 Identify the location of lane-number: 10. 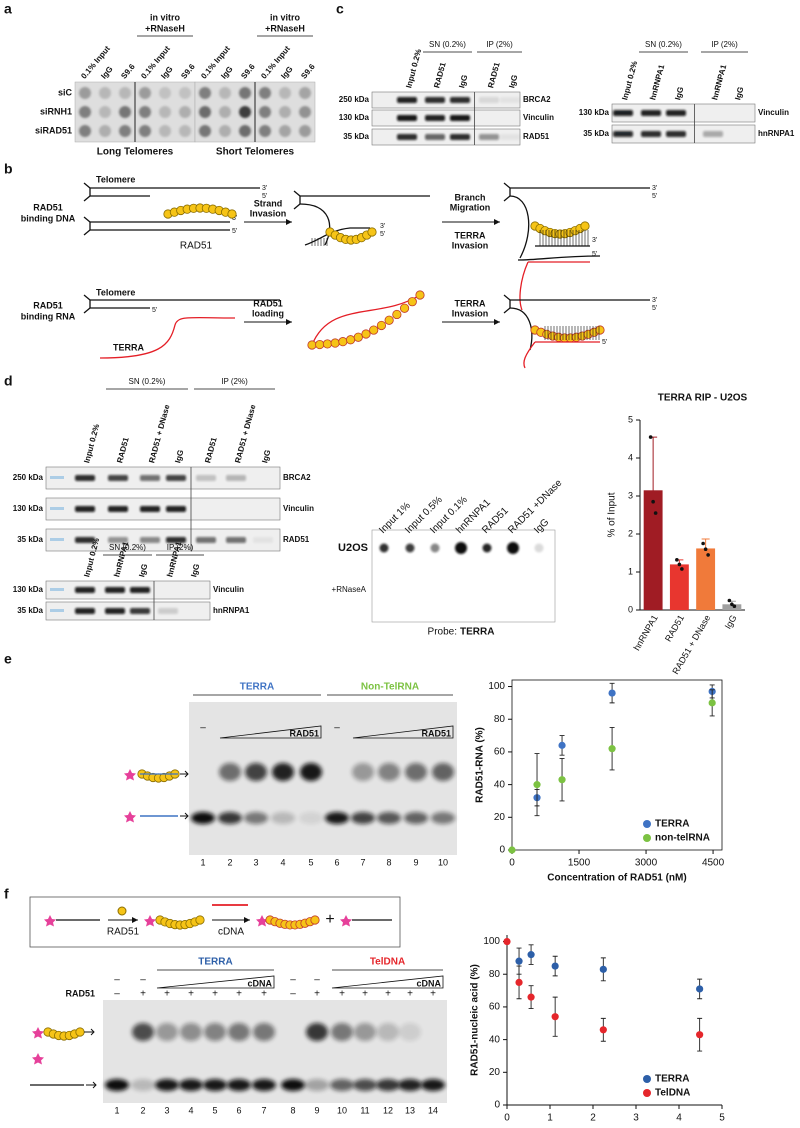
(342, 1110).